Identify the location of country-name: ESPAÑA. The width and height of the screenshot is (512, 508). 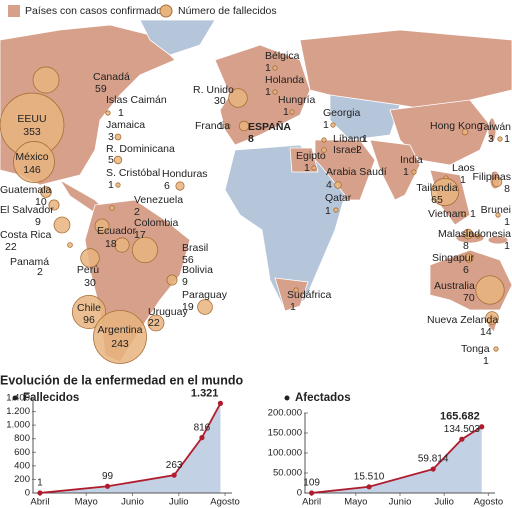
(269, 126).